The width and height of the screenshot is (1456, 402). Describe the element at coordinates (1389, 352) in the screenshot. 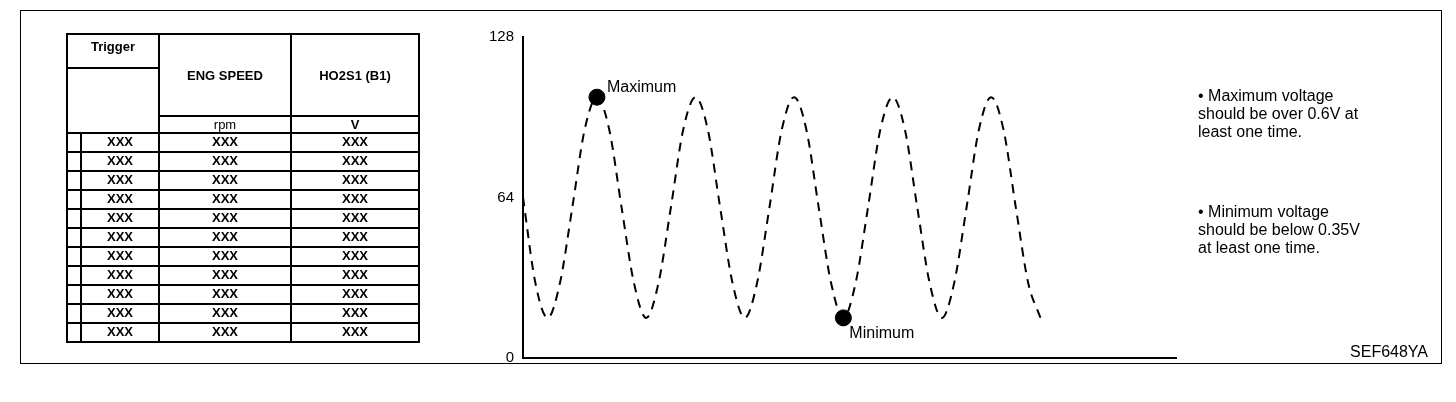

I see `text: SEF648YA` at that location.